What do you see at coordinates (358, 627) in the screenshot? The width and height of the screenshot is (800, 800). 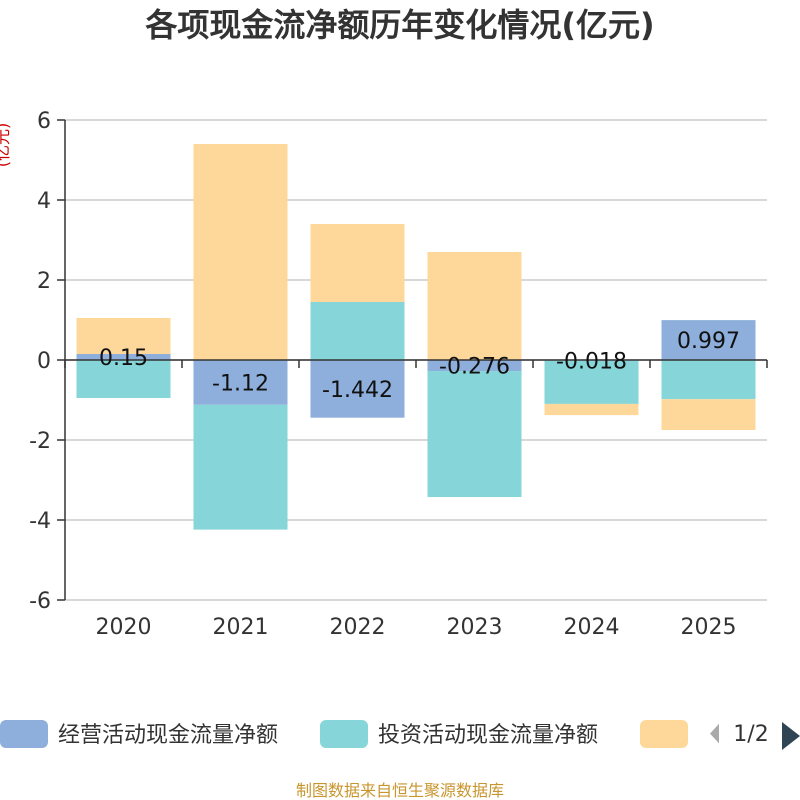 I see `x-tick-label: 2022` at bounding box center [358, 627].